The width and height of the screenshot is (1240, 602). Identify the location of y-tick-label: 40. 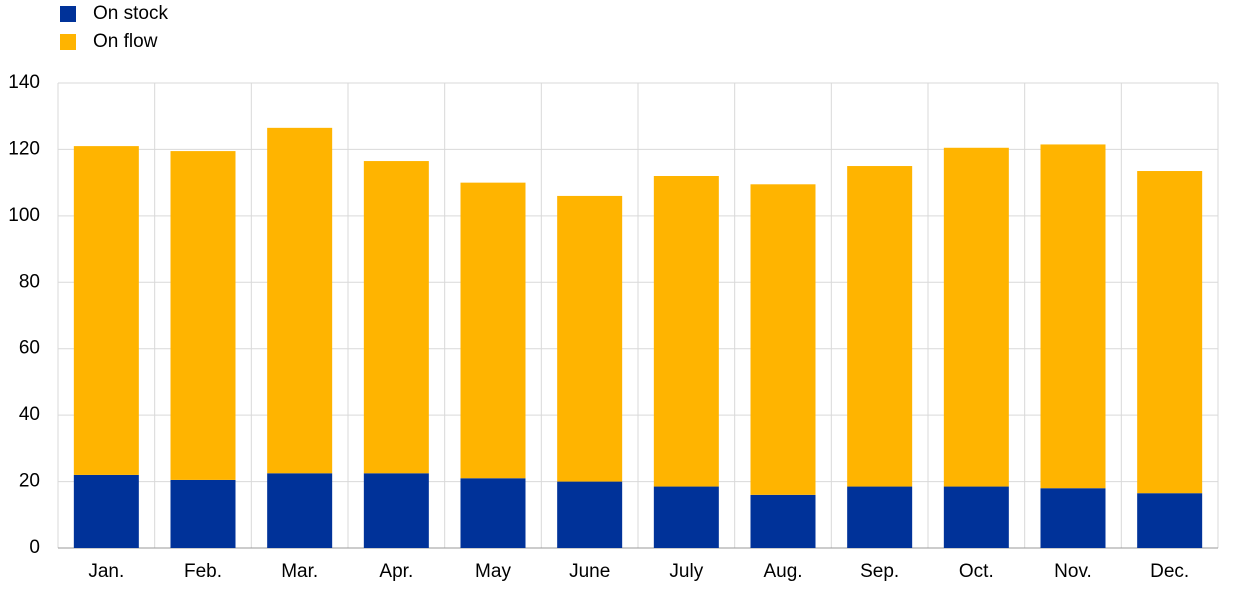
(29, 414).